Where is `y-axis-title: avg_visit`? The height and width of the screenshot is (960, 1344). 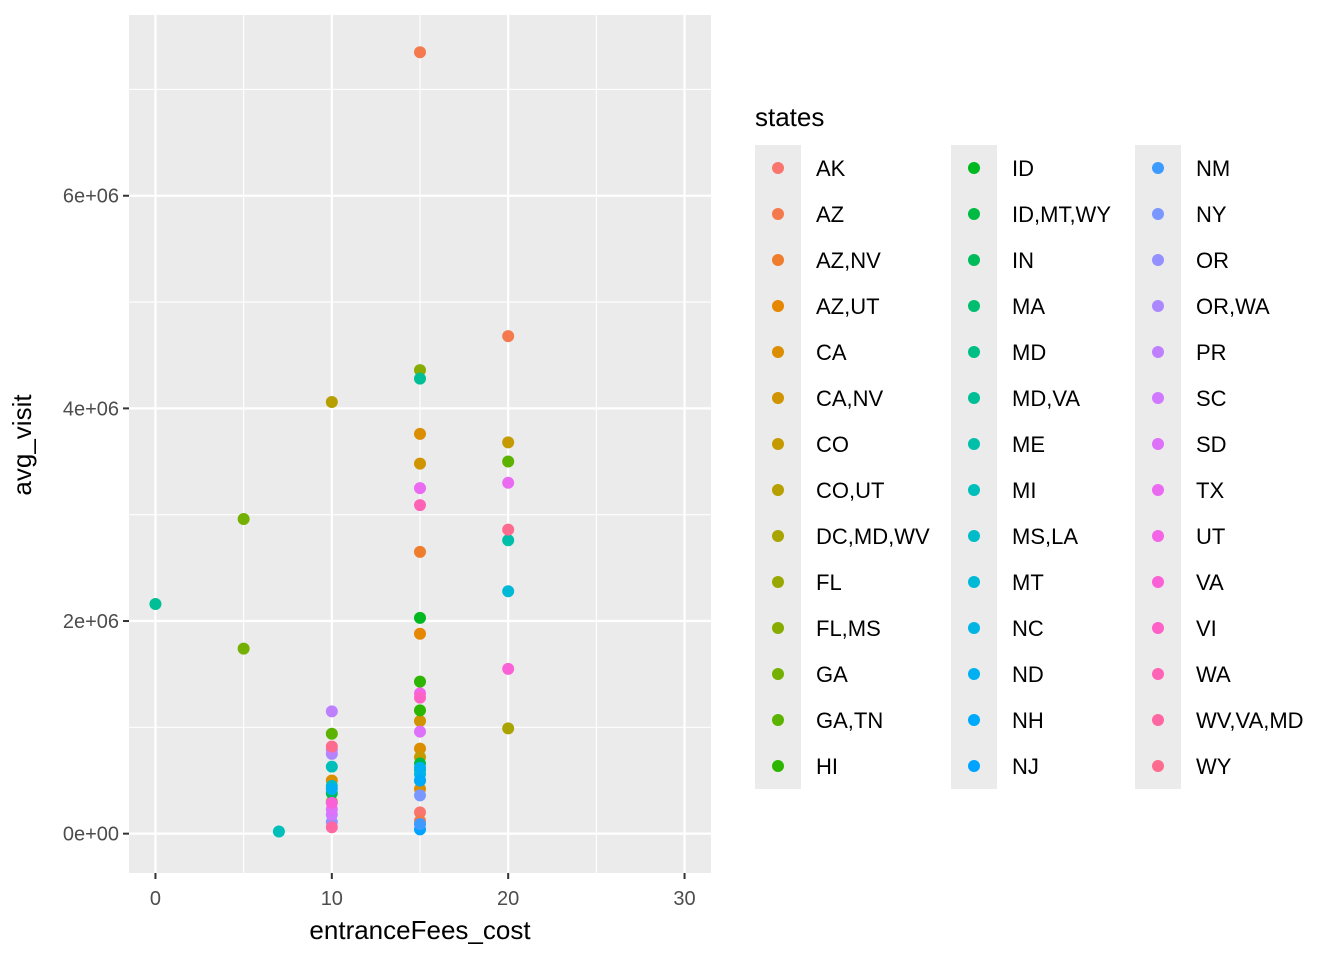 y-axis-title: avg_visit is located at coordinates (22, 445).